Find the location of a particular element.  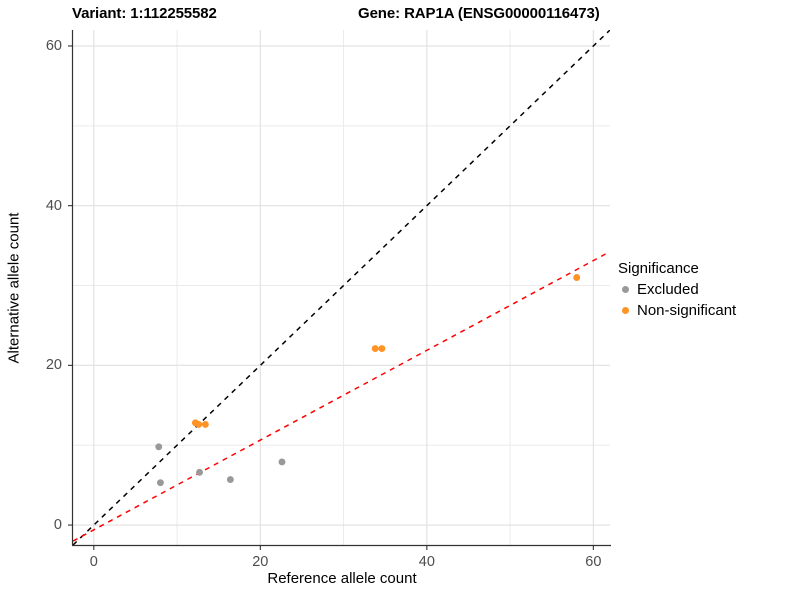

gene-title: Gene: RAP1A (ENSG00000116473) is located at coordinates (479, 13).